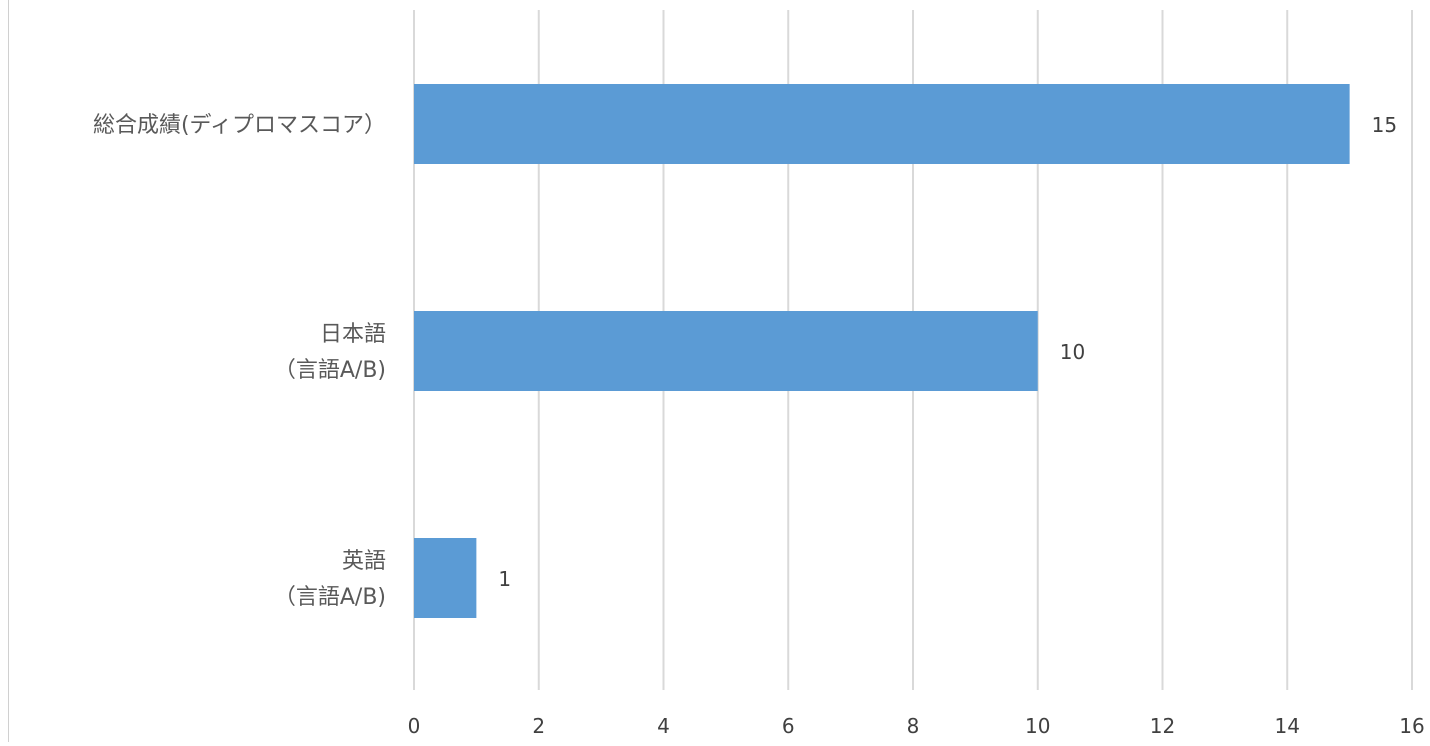  What do you see at coordinates (239, 125) in the screenshot?
I see `category-label: 総合成績(ディプロマスコア）` at bounding box center [239, 125].